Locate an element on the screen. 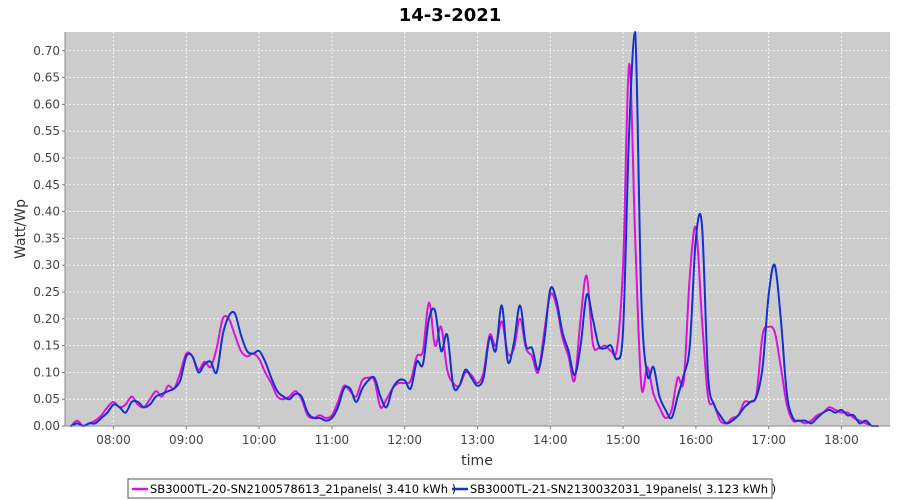  x-tick-label: 08:00 is located at coordinates (113, 440).